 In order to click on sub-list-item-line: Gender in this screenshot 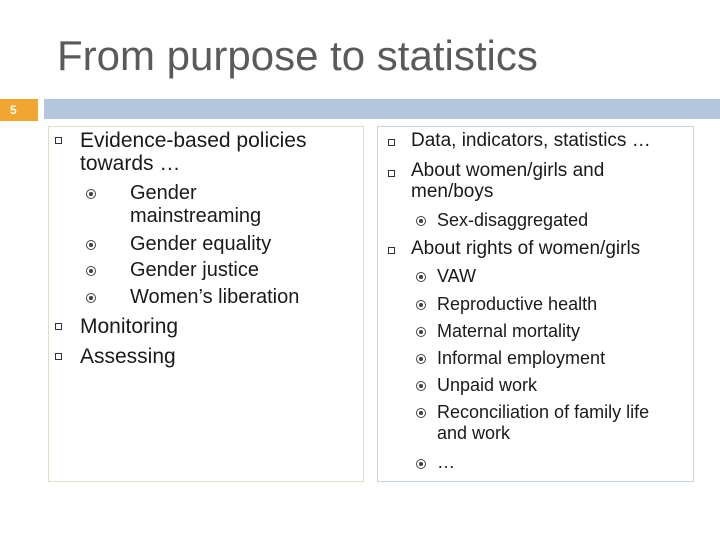, I will do `click(163, 193)`.